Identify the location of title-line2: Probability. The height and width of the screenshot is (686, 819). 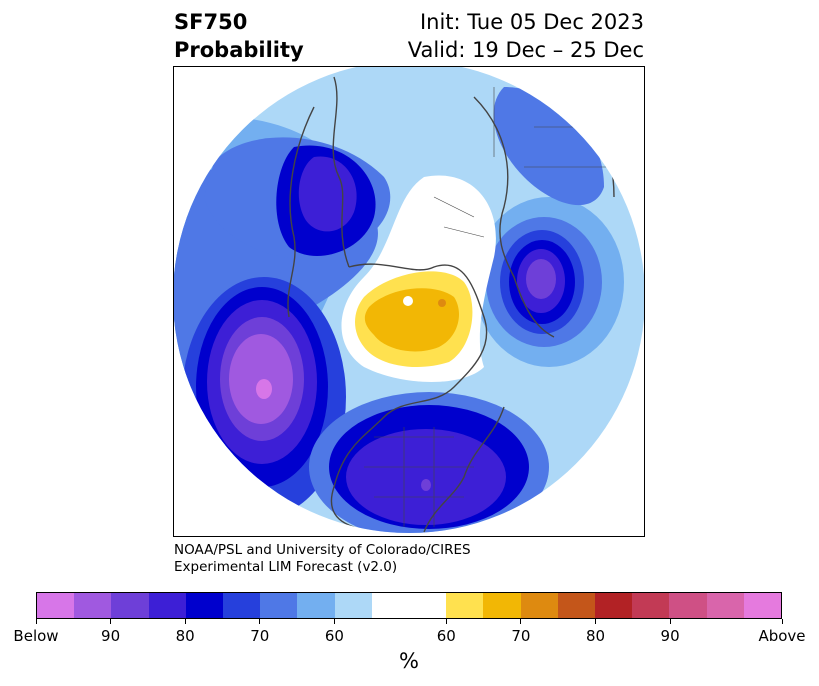
(239, 50).